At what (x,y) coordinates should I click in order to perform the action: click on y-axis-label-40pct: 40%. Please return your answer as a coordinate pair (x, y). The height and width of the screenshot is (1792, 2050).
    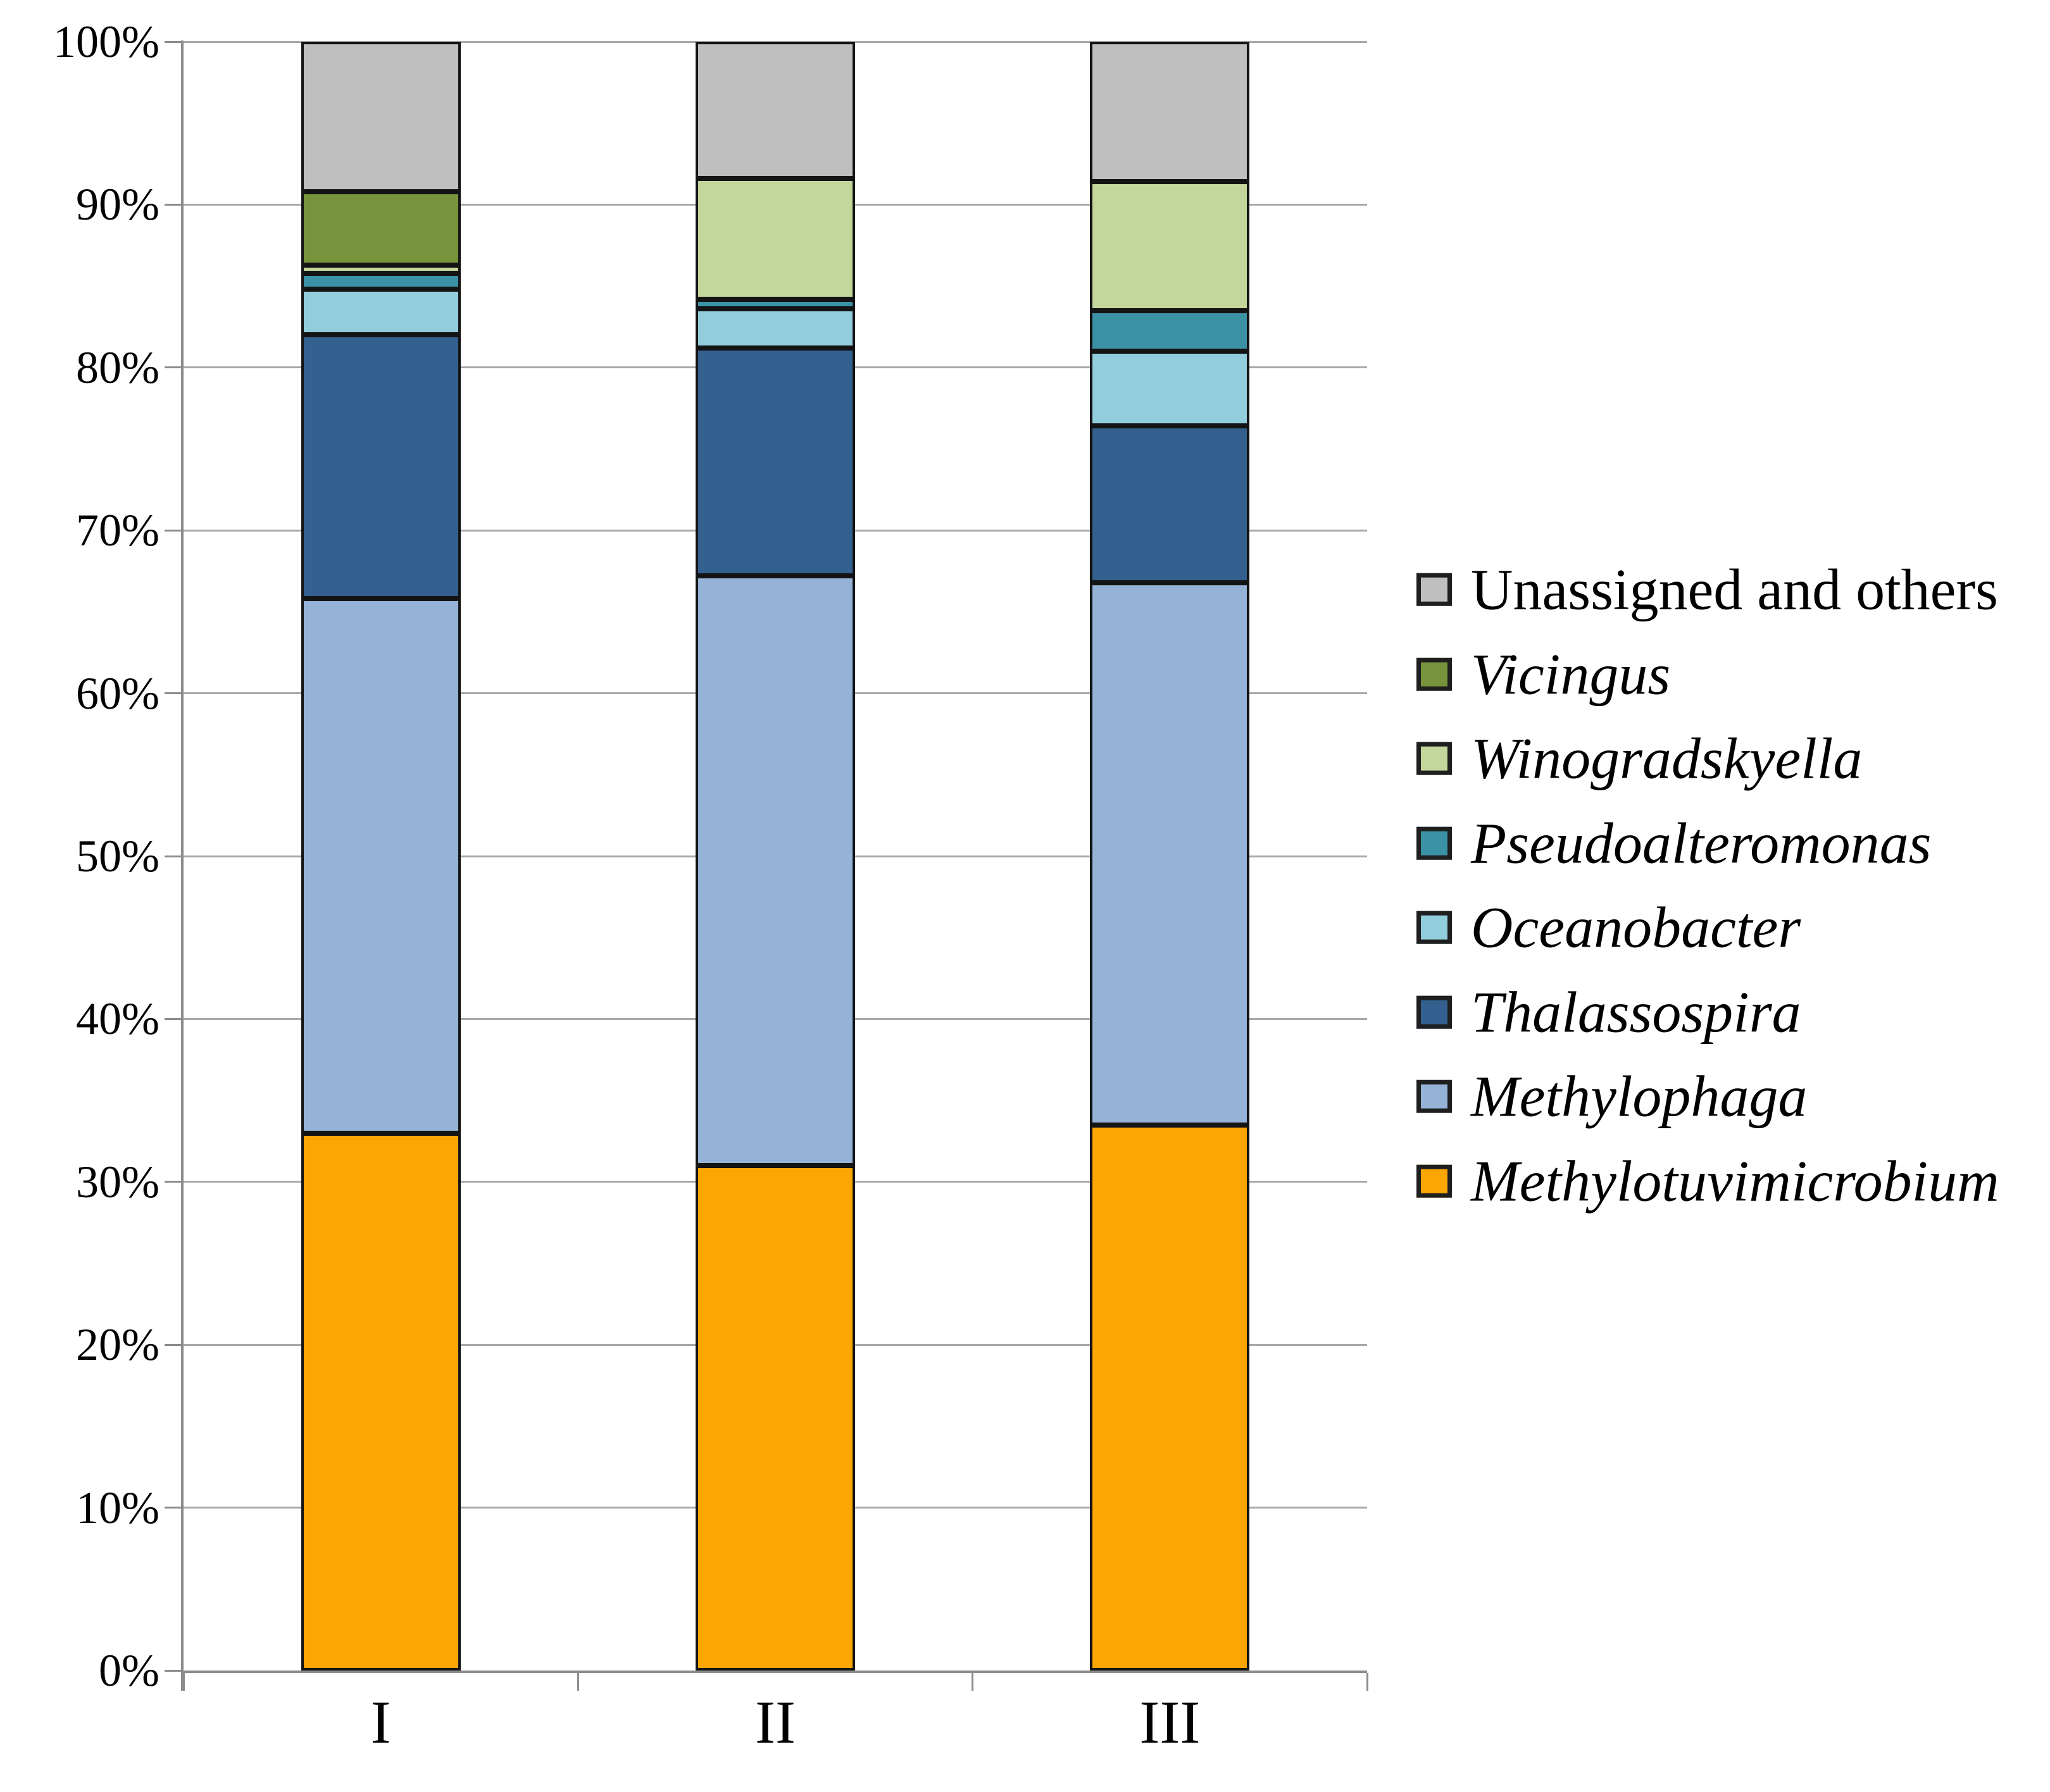
    Looking at the image, I should click on (118, 1019).